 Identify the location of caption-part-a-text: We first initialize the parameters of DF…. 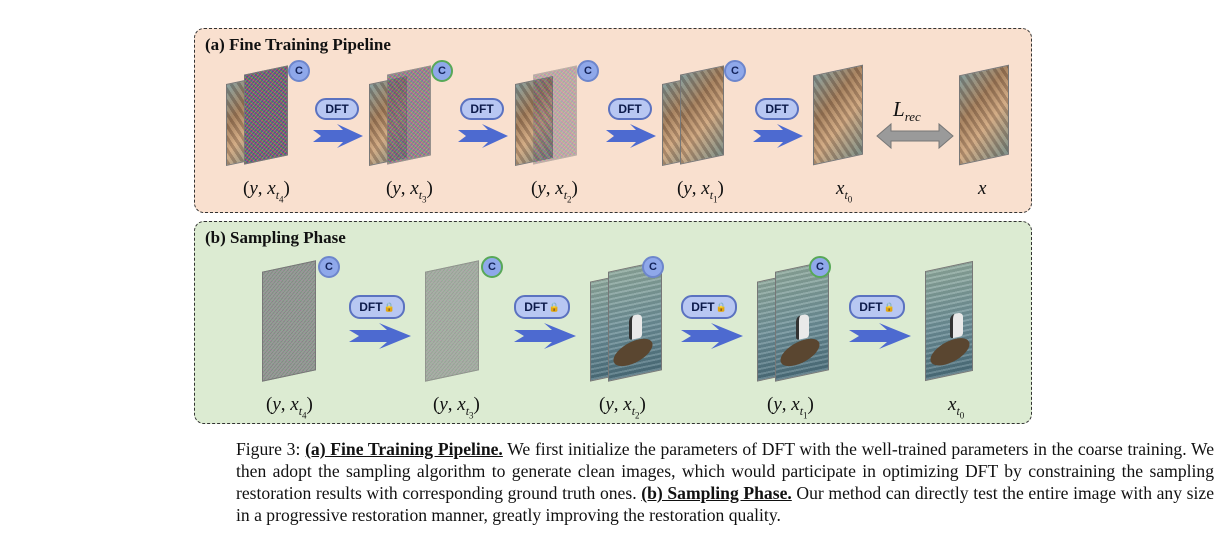
(725, 471).